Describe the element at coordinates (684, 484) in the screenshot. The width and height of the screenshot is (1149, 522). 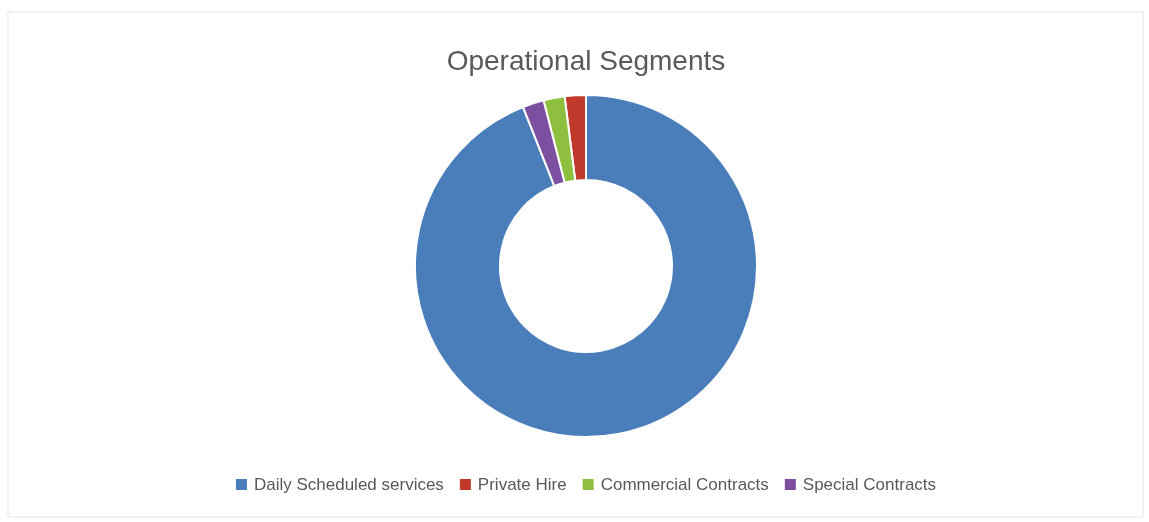
I see `legend-label: Commercial Contracts` at that location.